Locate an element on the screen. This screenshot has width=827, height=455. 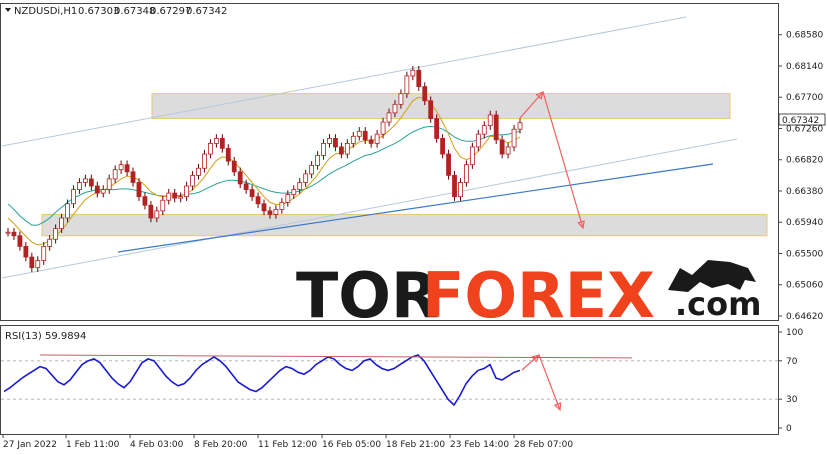
forecast-arrows-layer is located at coordinates (552, 251).